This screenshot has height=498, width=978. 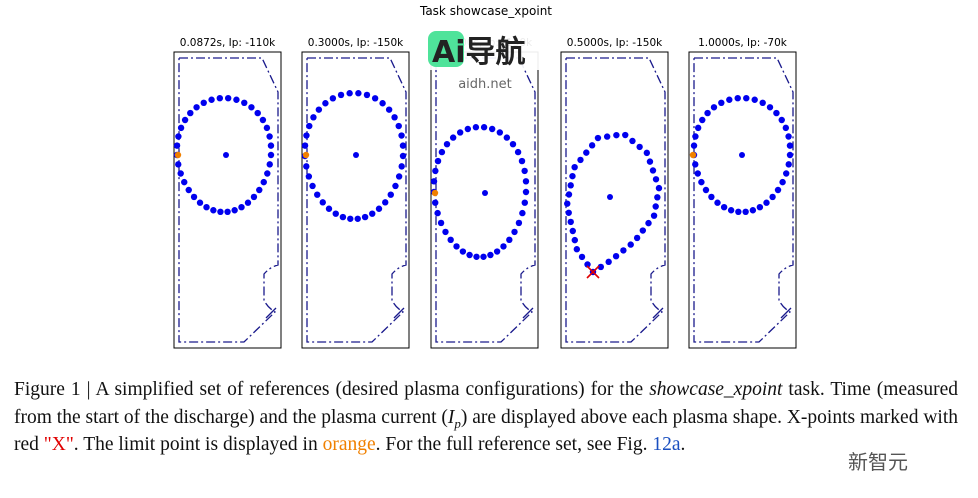 I want to click on panel-frame, so click(x=355, y=200).